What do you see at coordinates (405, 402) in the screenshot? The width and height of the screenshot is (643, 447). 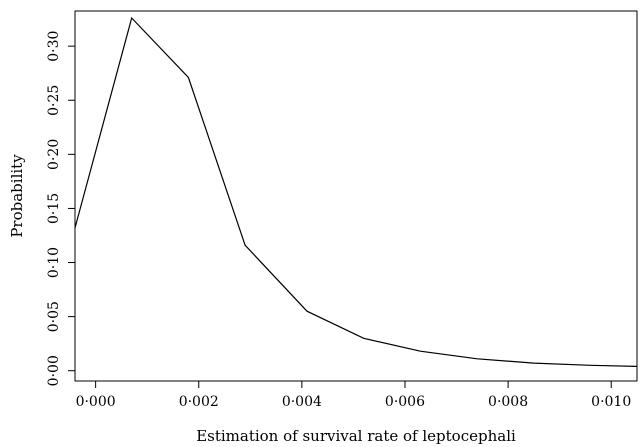 I see `x-tick-label: 0·006` at bounding box center [405, 402].